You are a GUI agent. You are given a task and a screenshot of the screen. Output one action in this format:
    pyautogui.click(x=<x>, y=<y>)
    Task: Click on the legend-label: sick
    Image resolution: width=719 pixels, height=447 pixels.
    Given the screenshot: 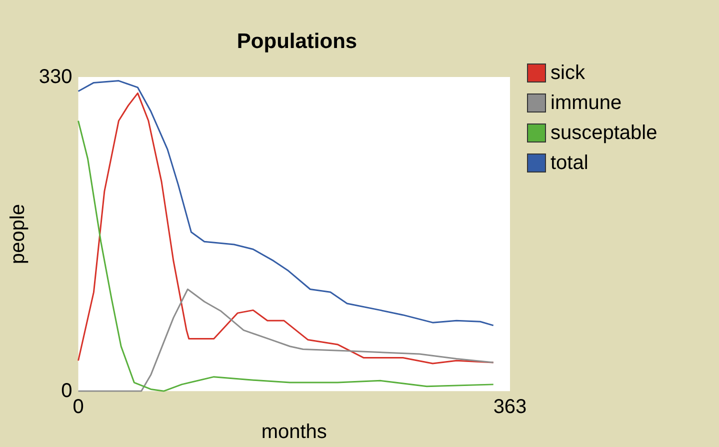 What is the action you would take?
    pyautogui.click(x=568, y=73)
    